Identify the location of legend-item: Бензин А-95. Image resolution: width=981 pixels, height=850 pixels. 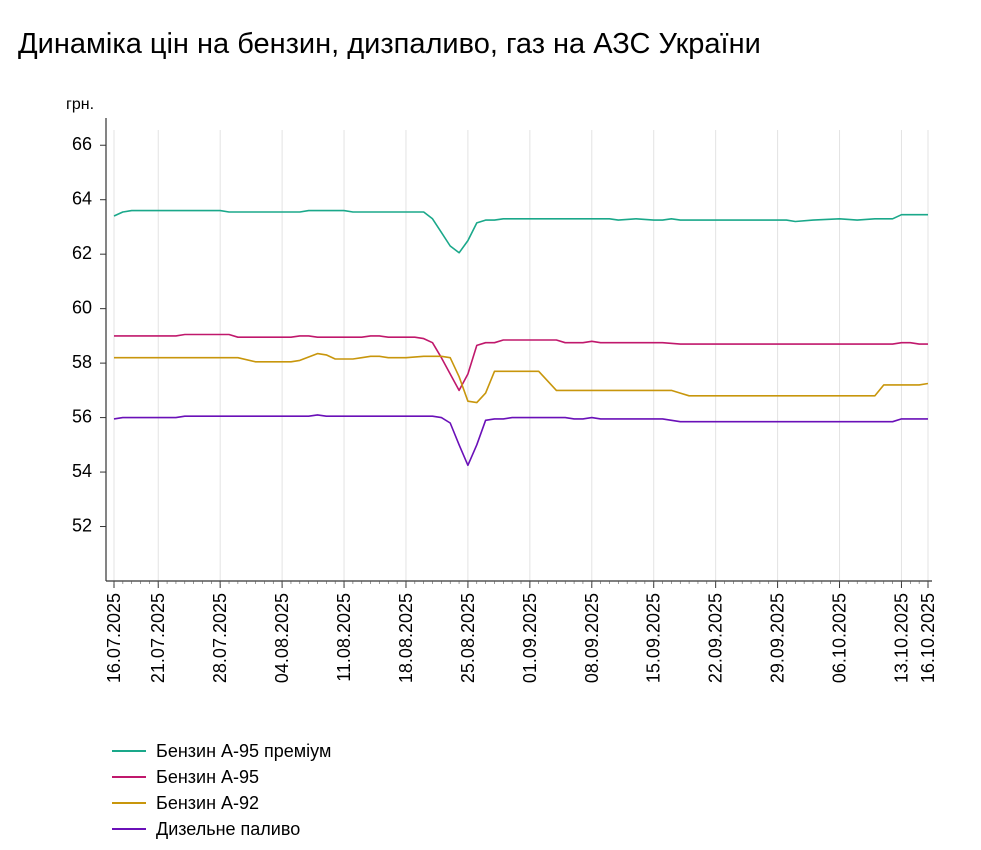
(221, 777).